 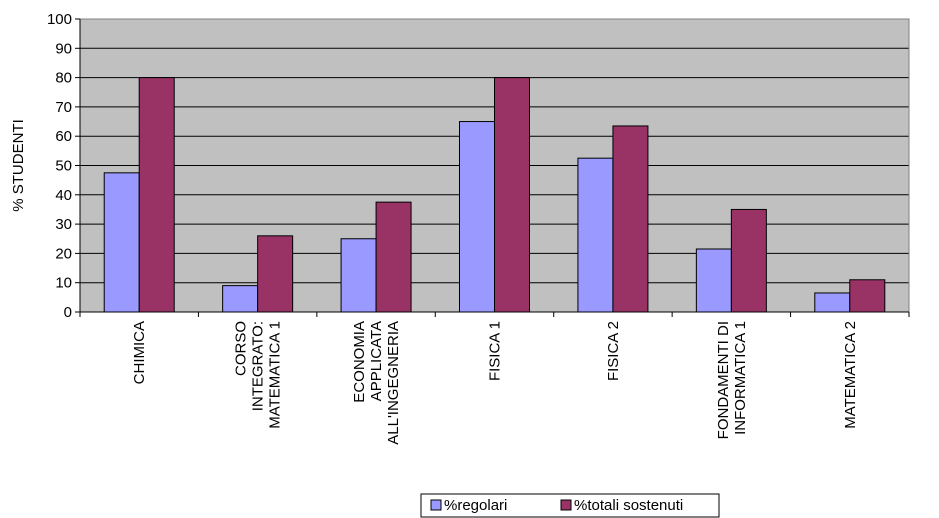 I want to click on y-tick-label: 90, so click(x=63, y=48).